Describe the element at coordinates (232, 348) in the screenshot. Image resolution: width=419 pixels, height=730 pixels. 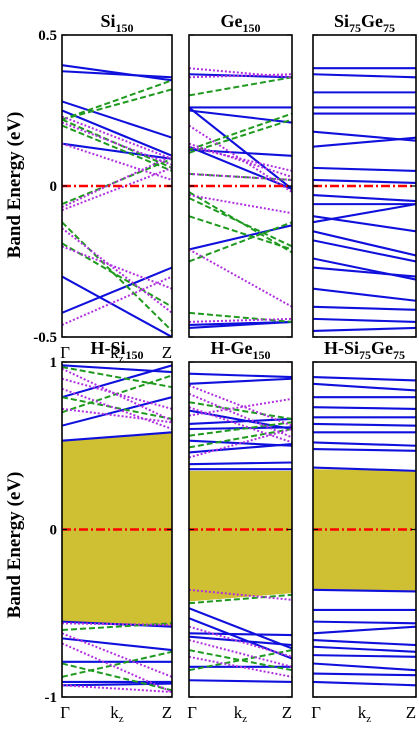
I see `title-main: H-Ge` at that location.